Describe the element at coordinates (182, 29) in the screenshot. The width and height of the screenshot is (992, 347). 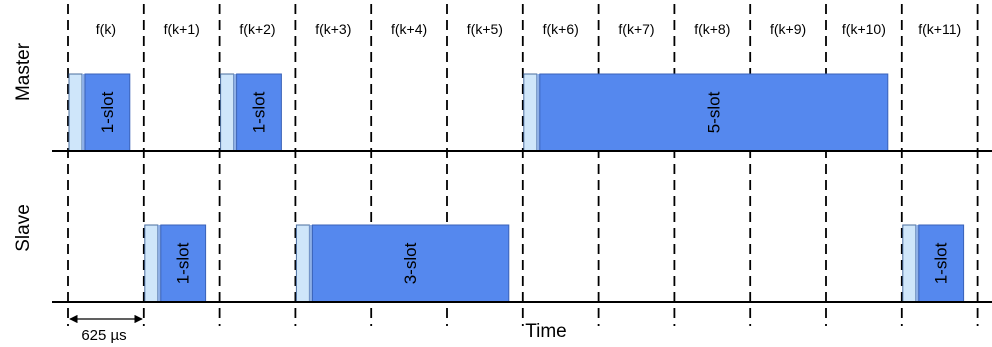
I see `slot-label: f(k+1)` at that location.